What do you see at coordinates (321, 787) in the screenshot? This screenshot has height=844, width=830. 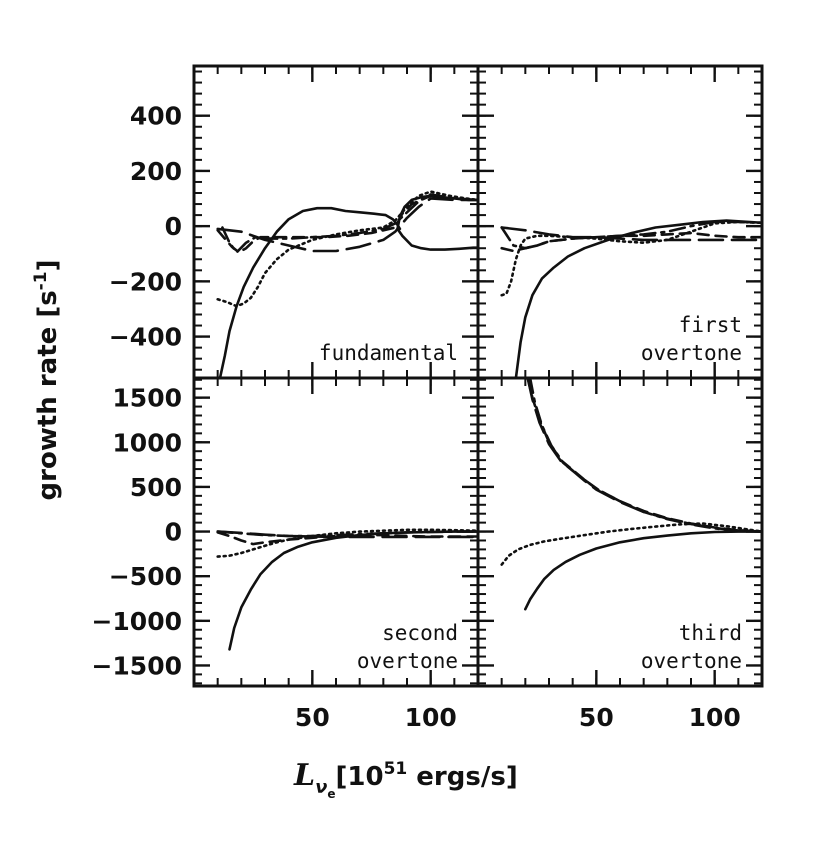 I see `x-axis-title-sub: ν` at bounding box center [321, 787].